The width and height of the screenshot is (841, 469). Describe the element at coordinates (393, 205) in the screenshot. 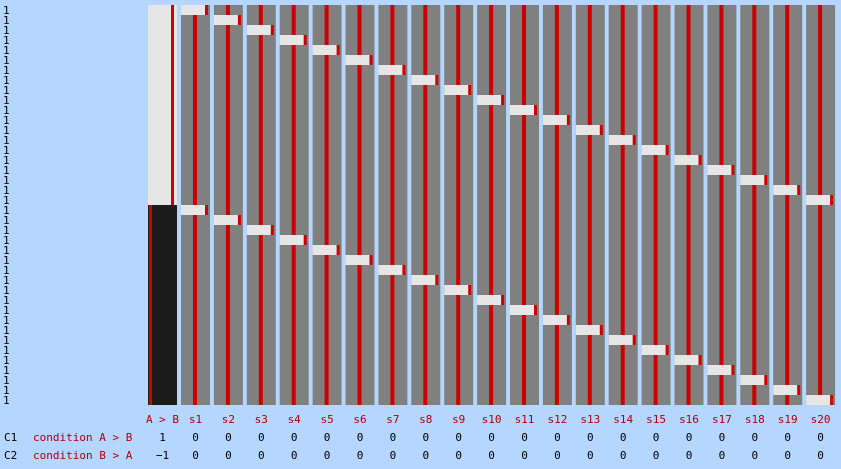

I see `session-column-s7` at that location.